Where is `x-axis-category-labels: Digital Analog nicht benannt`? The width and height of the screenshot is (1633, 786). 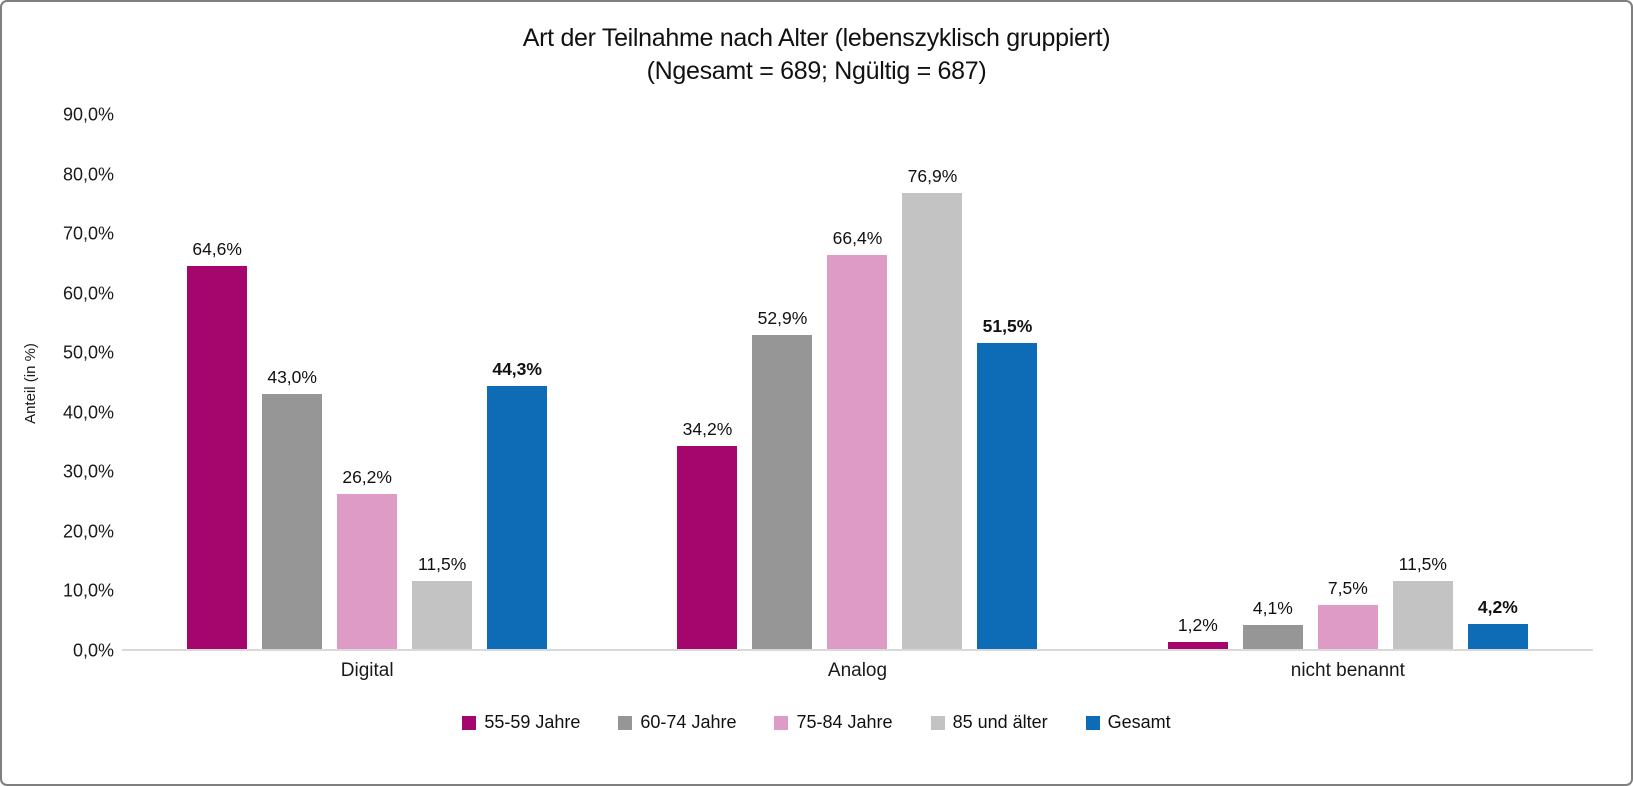
x-axis-category-labels: Digital Analog nicht benannt is located at coordinates (857, 671).